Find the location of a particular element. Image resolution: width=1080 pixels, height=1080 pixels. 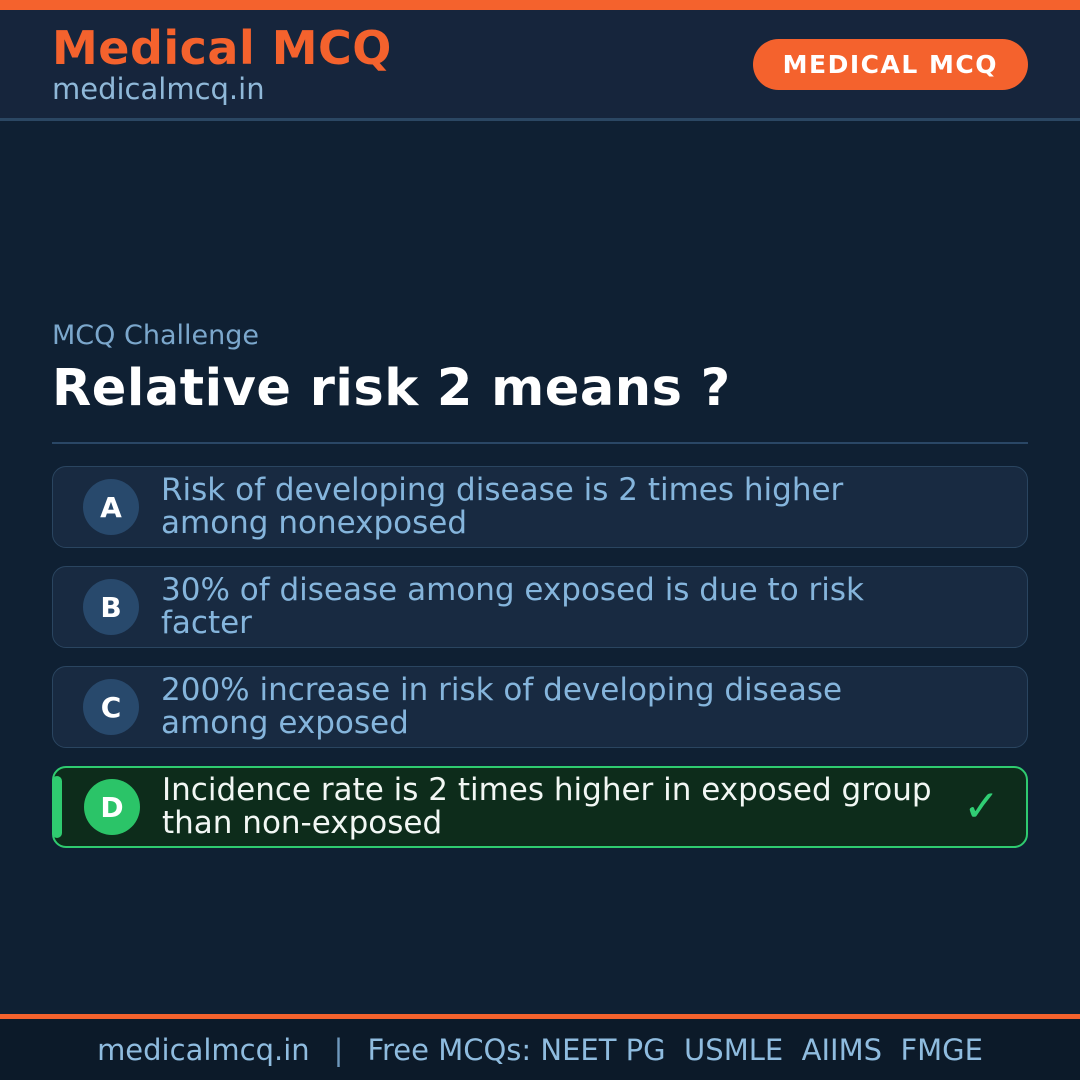

brand-title: Medical MCQ is located at coordinates (222, 47).